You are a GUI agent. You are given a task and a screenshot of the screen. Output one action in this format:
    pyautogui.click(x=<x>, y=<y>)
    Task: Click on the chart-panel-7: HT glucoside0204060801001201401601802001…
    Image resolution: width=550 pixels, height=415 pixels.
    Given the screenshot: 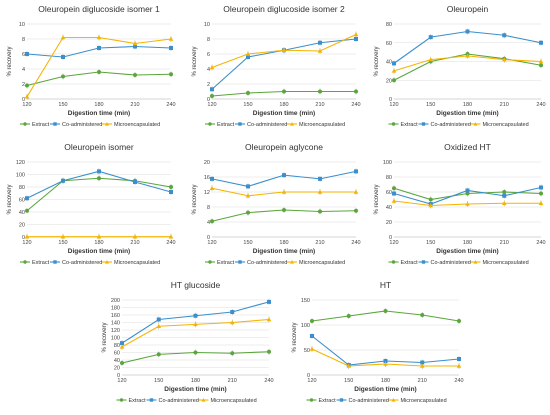 What is the action you would take?
    pyautogui.click(x=188, y=342)
    